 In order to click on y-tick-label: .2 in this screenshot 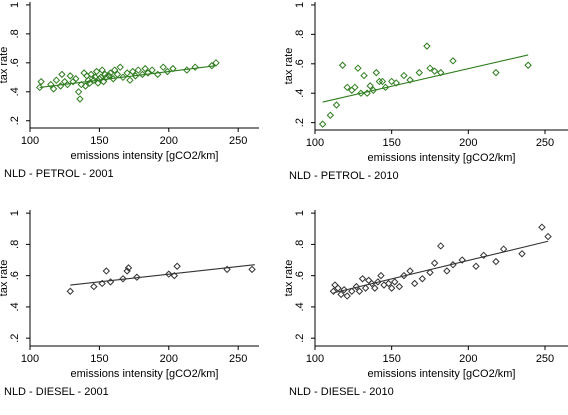, I will do `click(300, 338)`.